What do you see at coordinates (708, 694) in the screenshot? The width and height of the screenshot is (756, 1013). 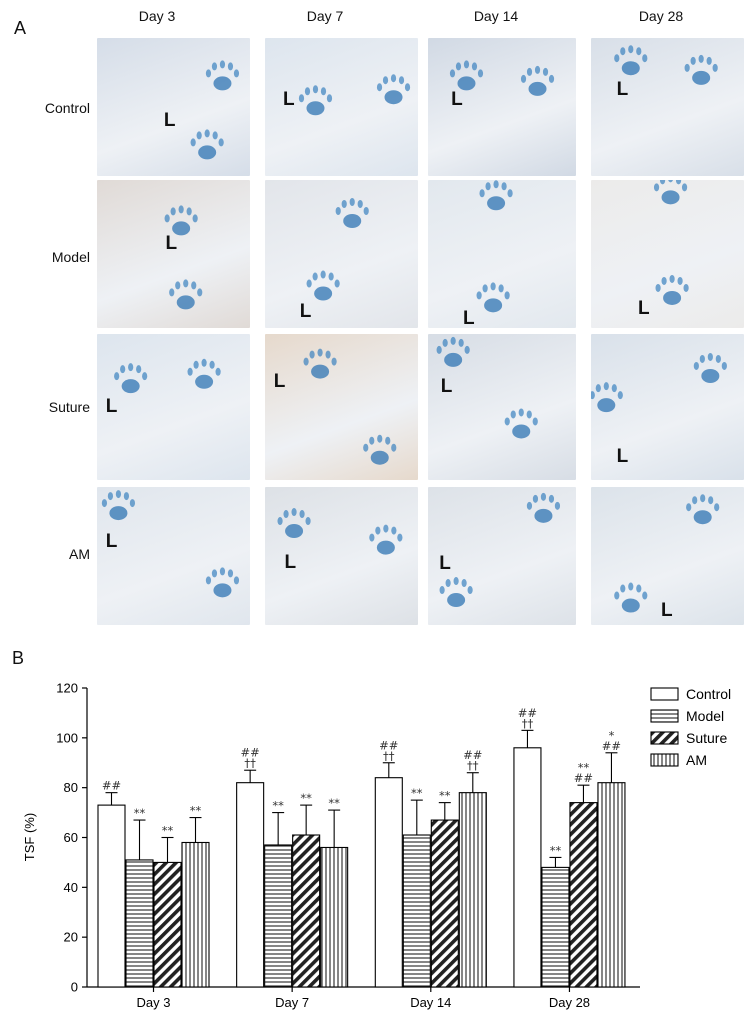 I see `legend-label: Control` at bounding box center [708, 694].